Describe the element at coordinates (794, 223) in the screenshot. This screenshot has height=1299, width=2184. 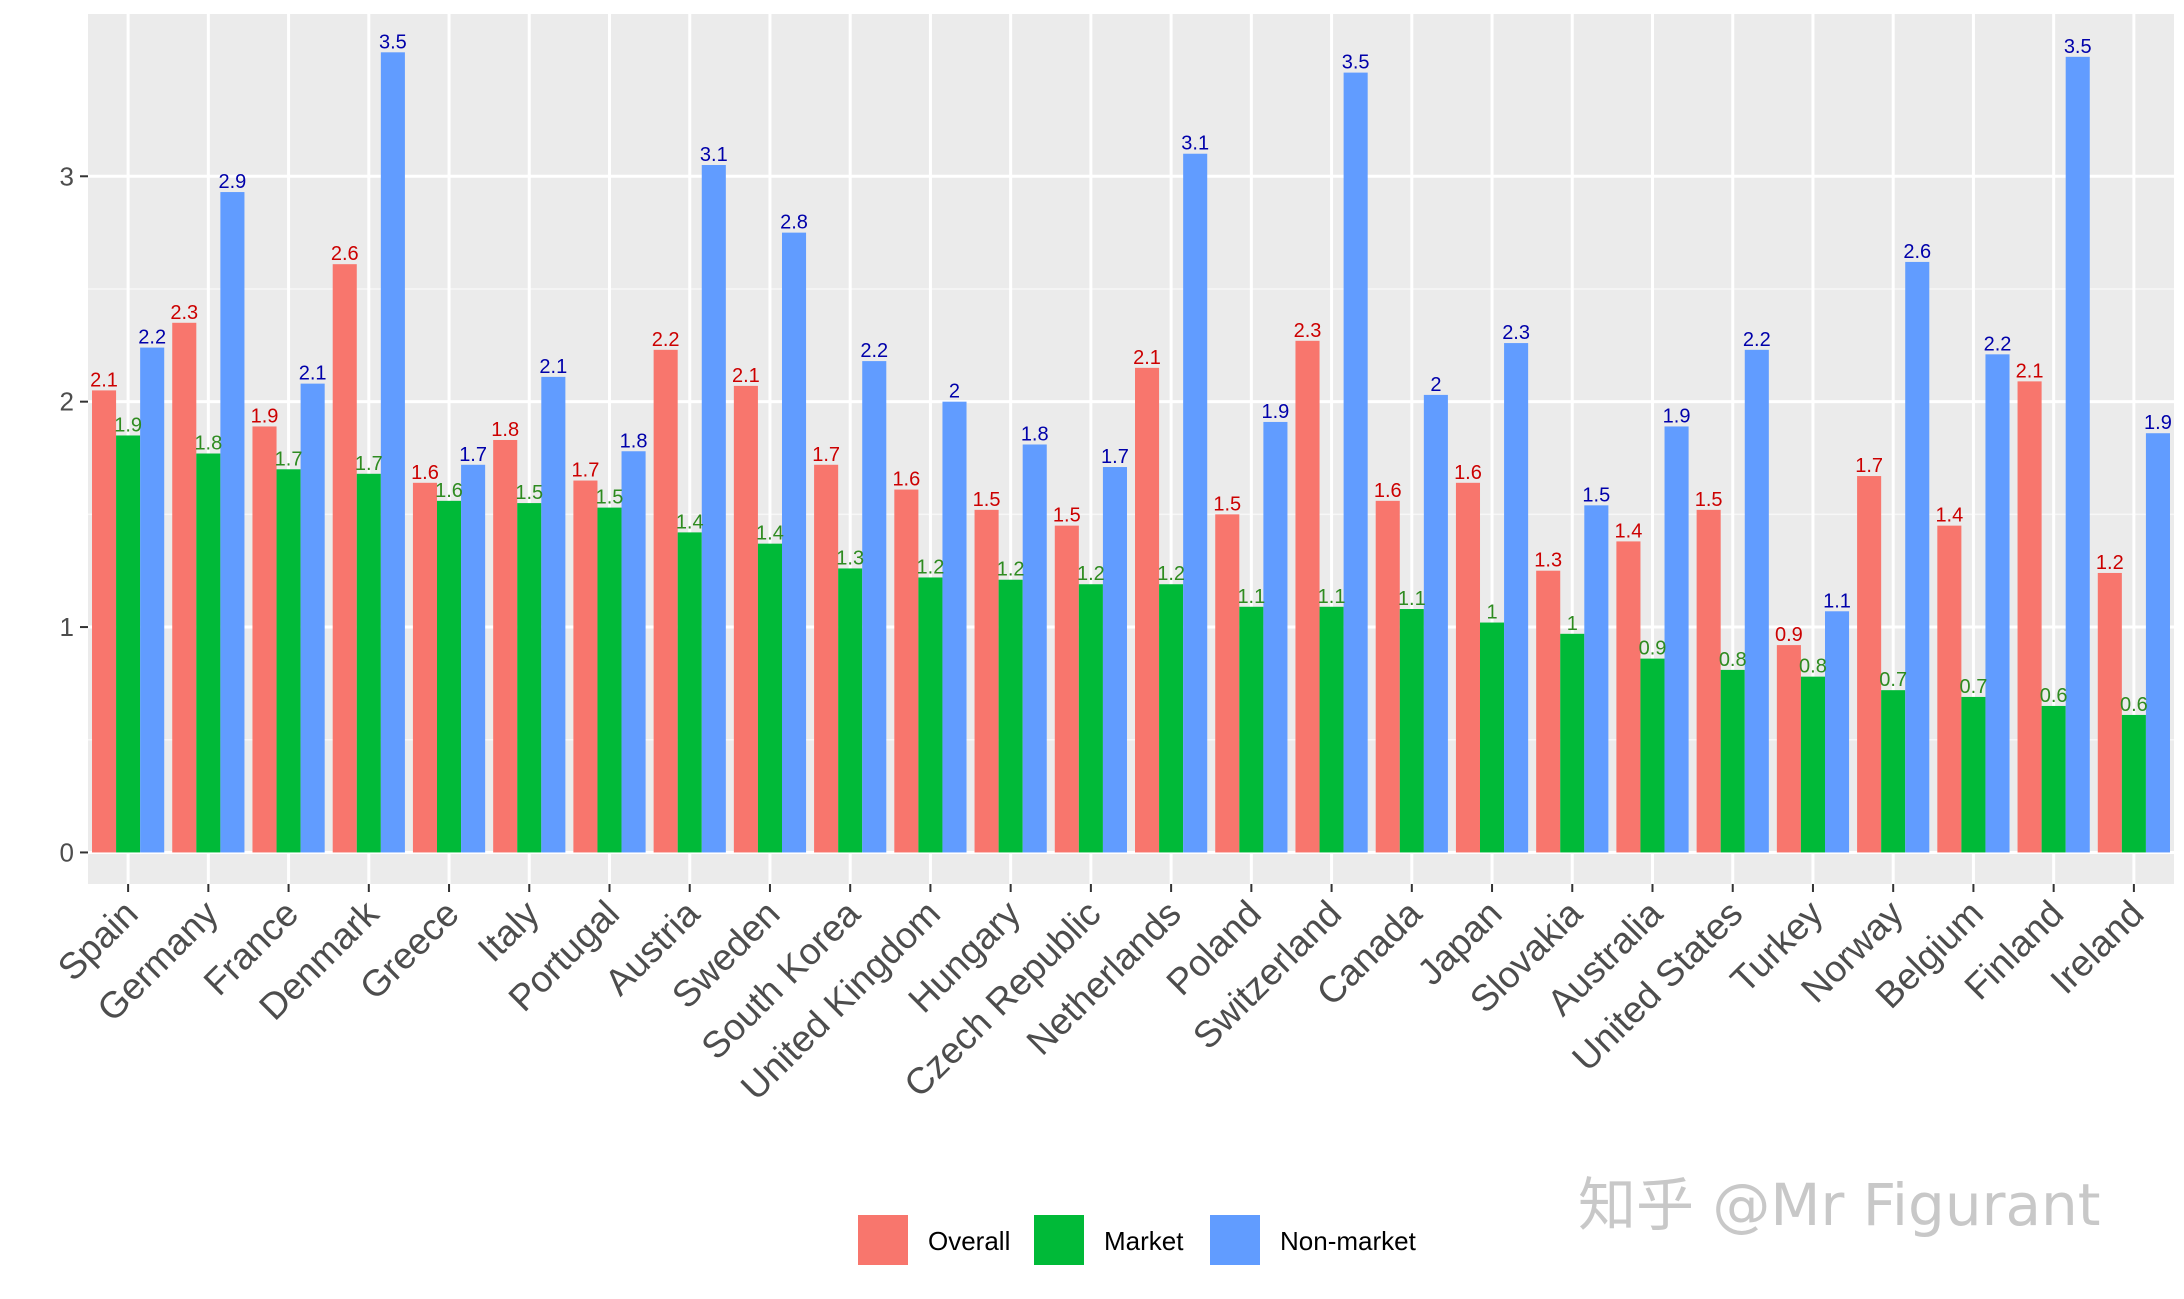
I see `data-label-non-market: 2.8` at that location.